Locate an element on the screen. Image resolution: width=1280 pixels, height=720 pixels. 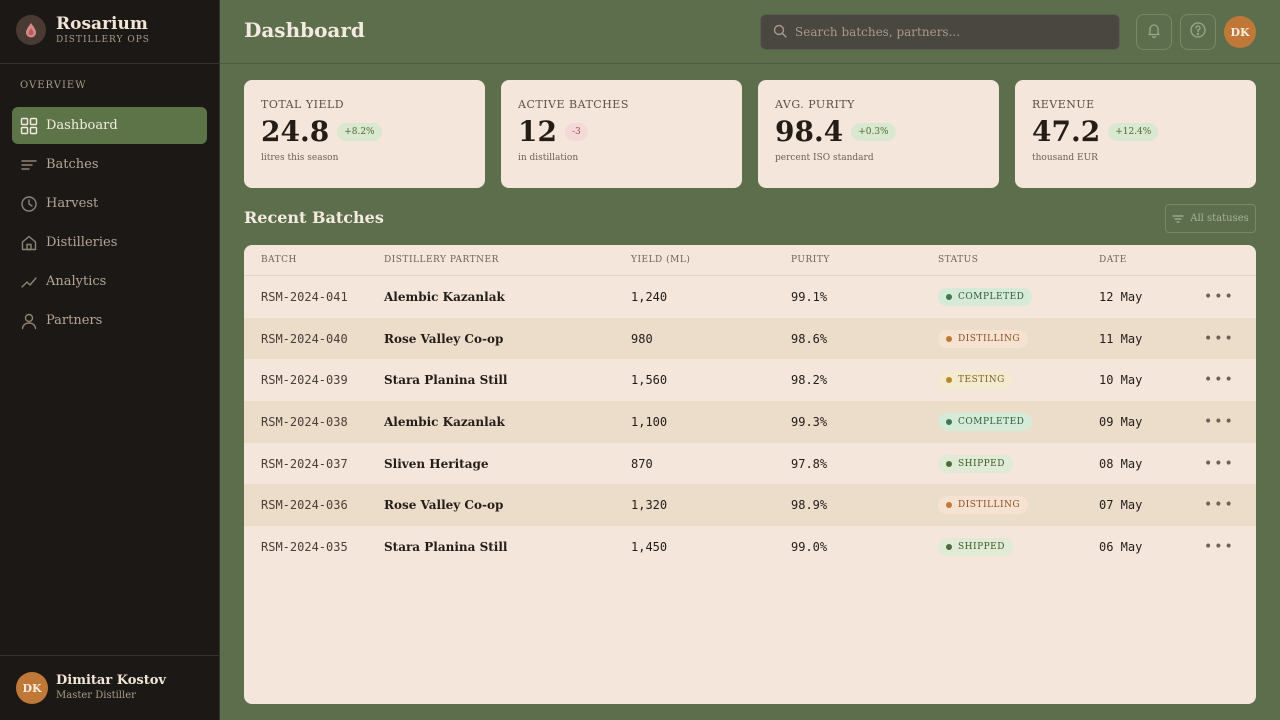
stat-value: 47.2 is located at coordinates (1066, 131).